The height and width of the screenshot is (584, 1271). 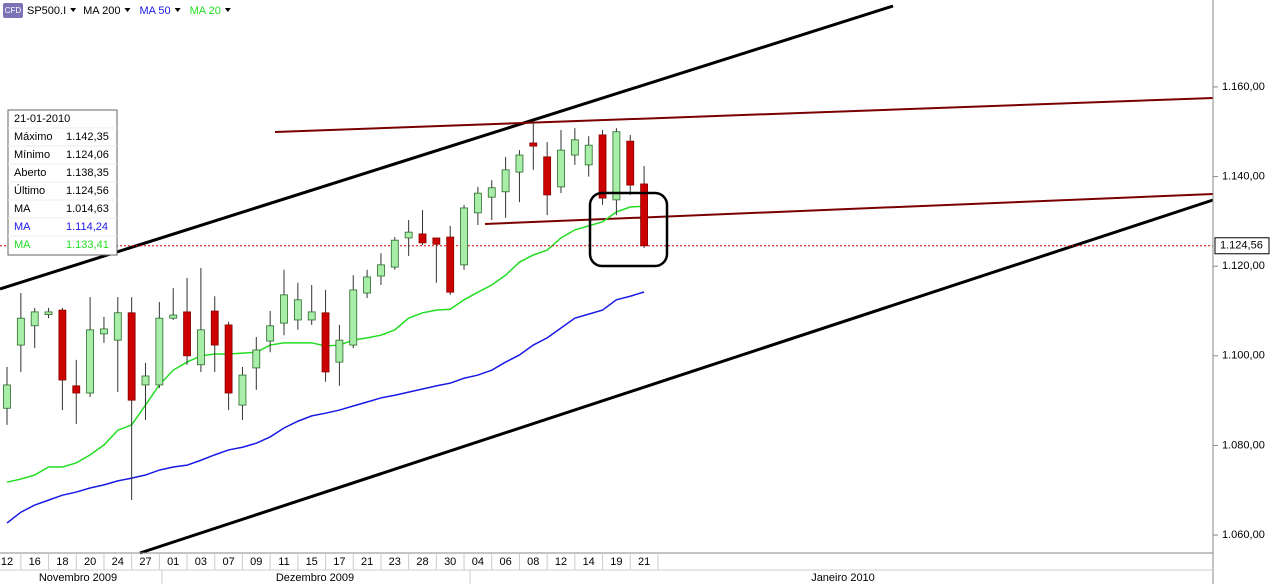 What do you see at coordinates (1243, 445) in the screenshot?
I see `y-tick-label: 1.080,00` at bounding box center [1243, 445].